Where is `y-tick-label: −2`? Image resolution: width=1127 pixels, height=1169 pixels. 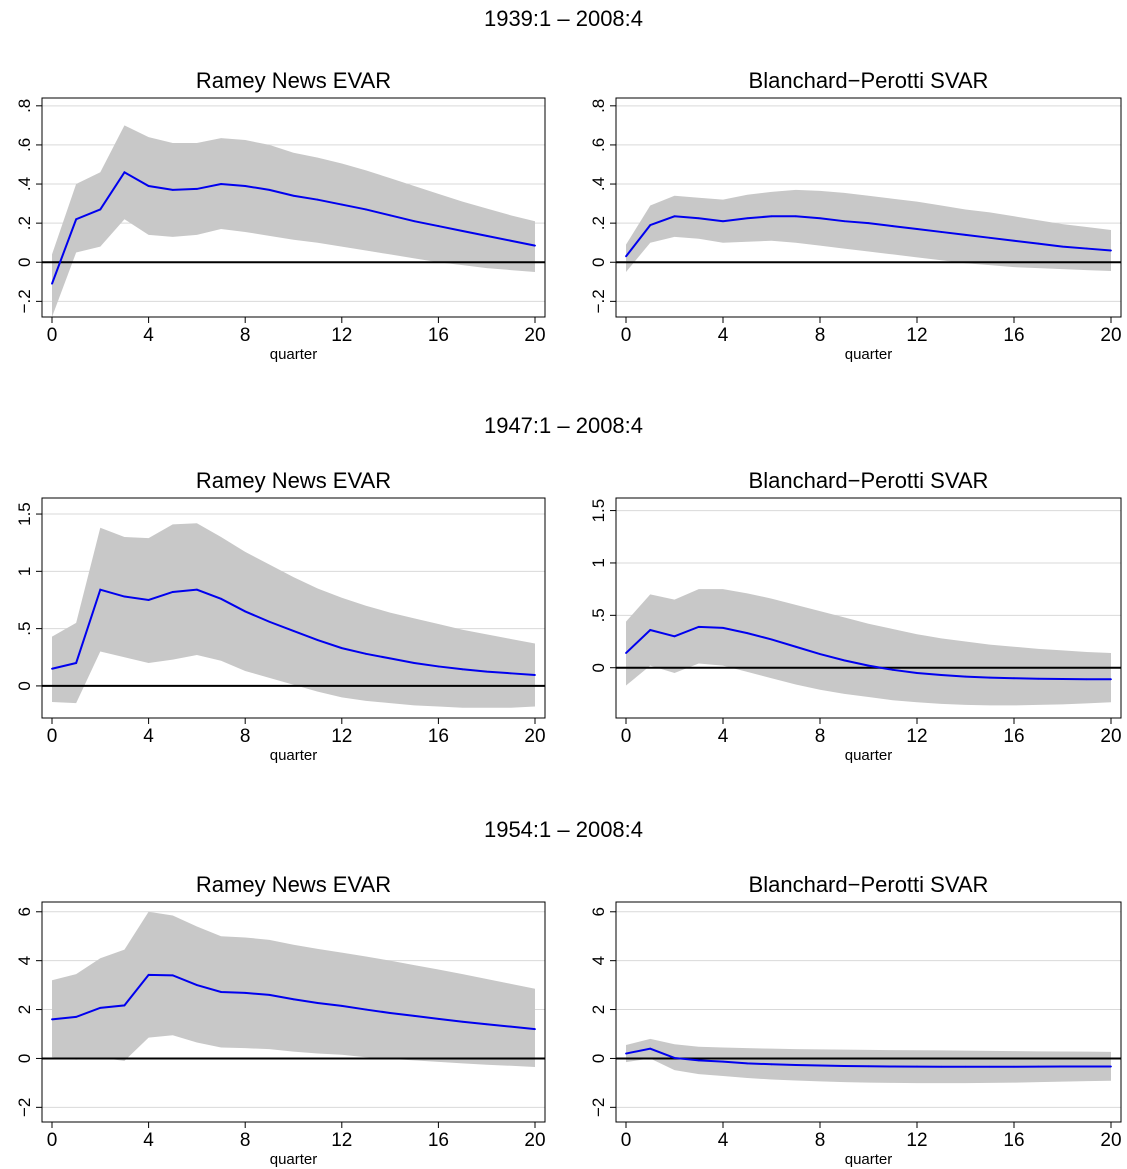 y-tick-label: −2 is located at coordinates (598, 1107).